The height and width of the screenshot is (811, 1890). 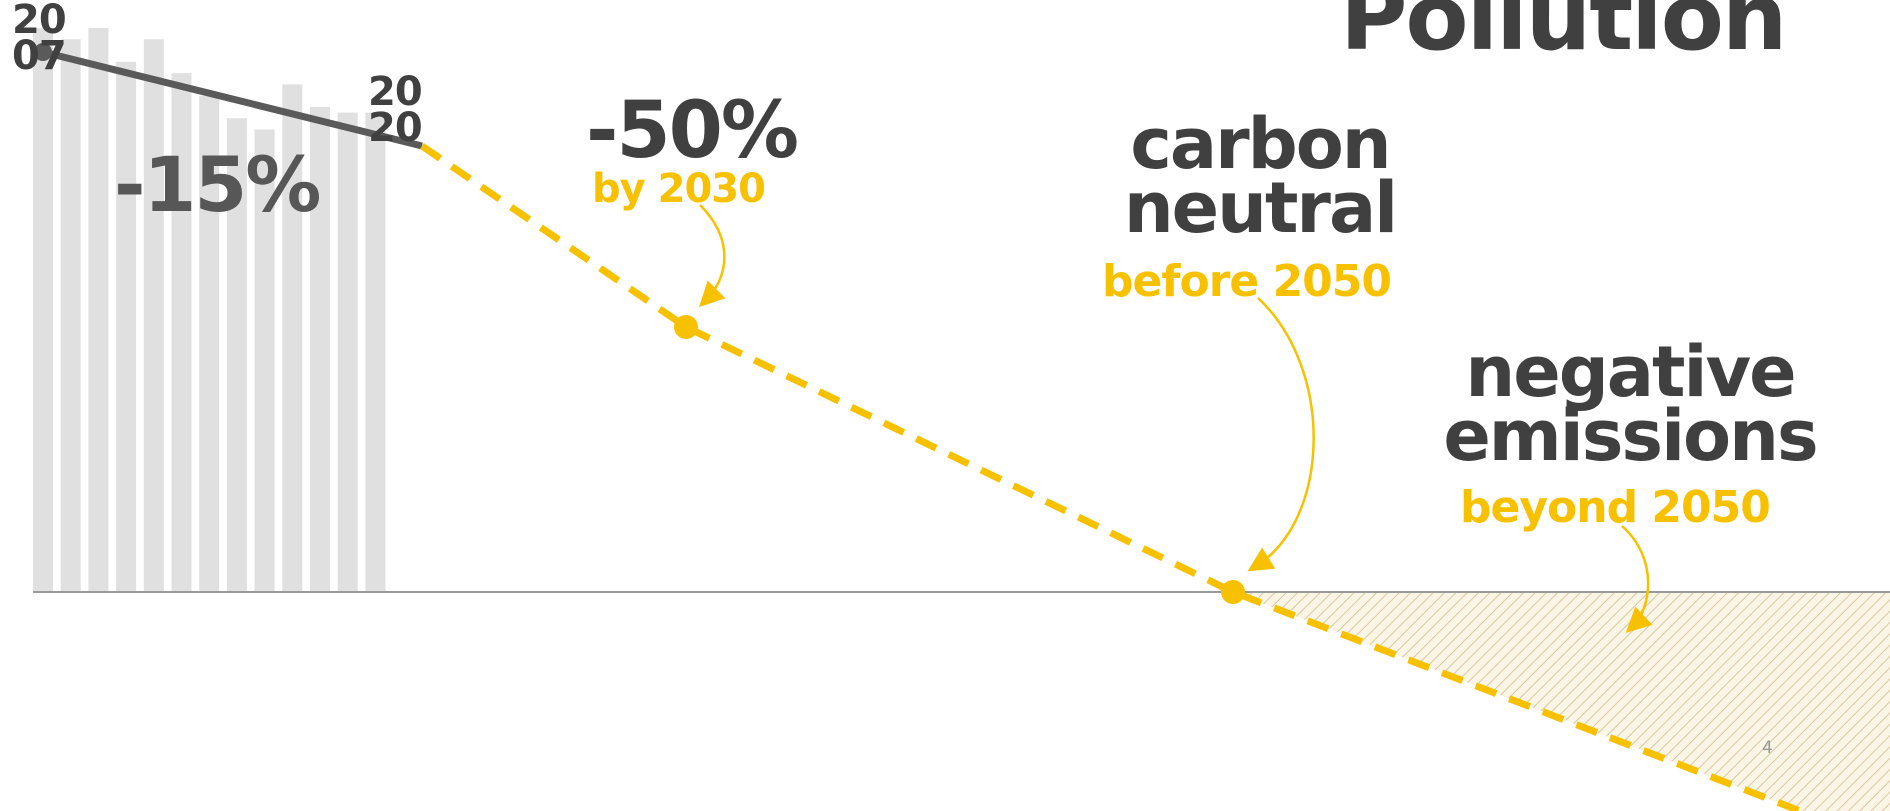 What do you see at coordinates (395, 110) in the screenshot?
I see `trend-end-label: 20 20` at bounding box center [395, 110].